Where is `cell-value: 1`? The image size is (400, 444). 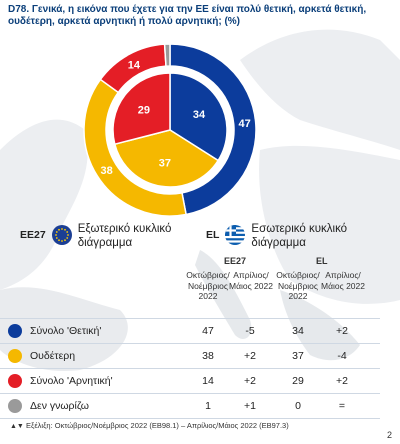 cell-value: 1 is located at coordinates (208, 406).